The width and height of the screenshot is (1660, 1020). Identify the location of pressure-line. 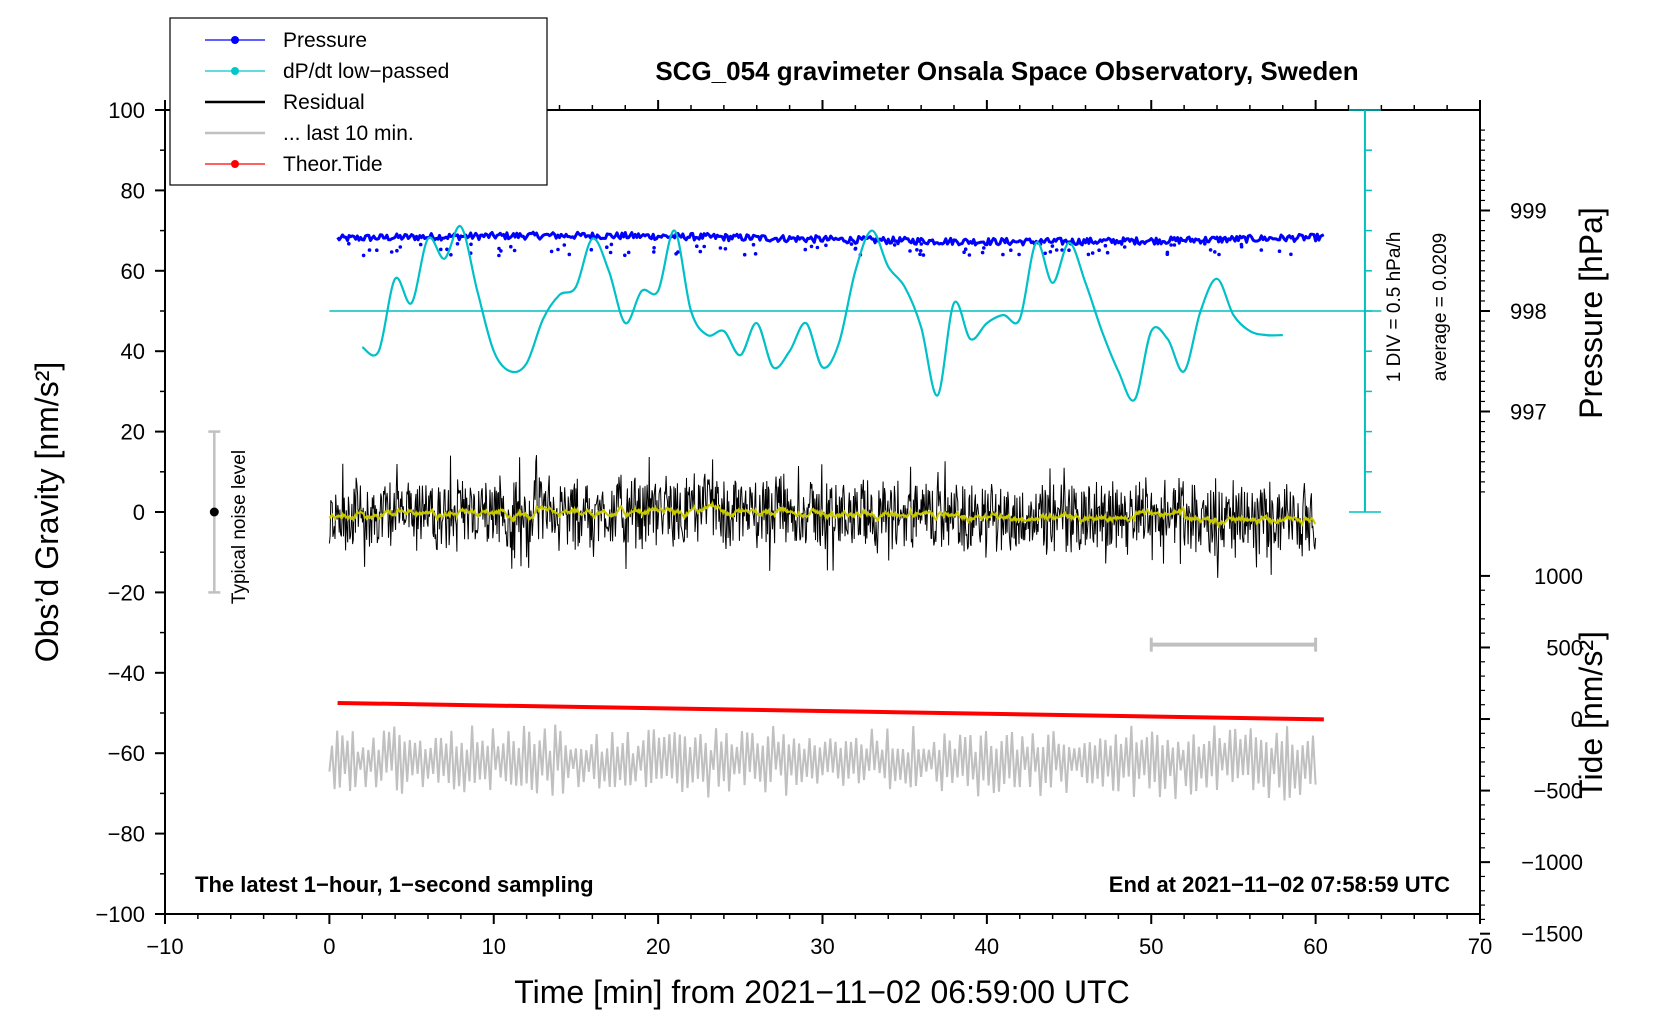
(830, 238).